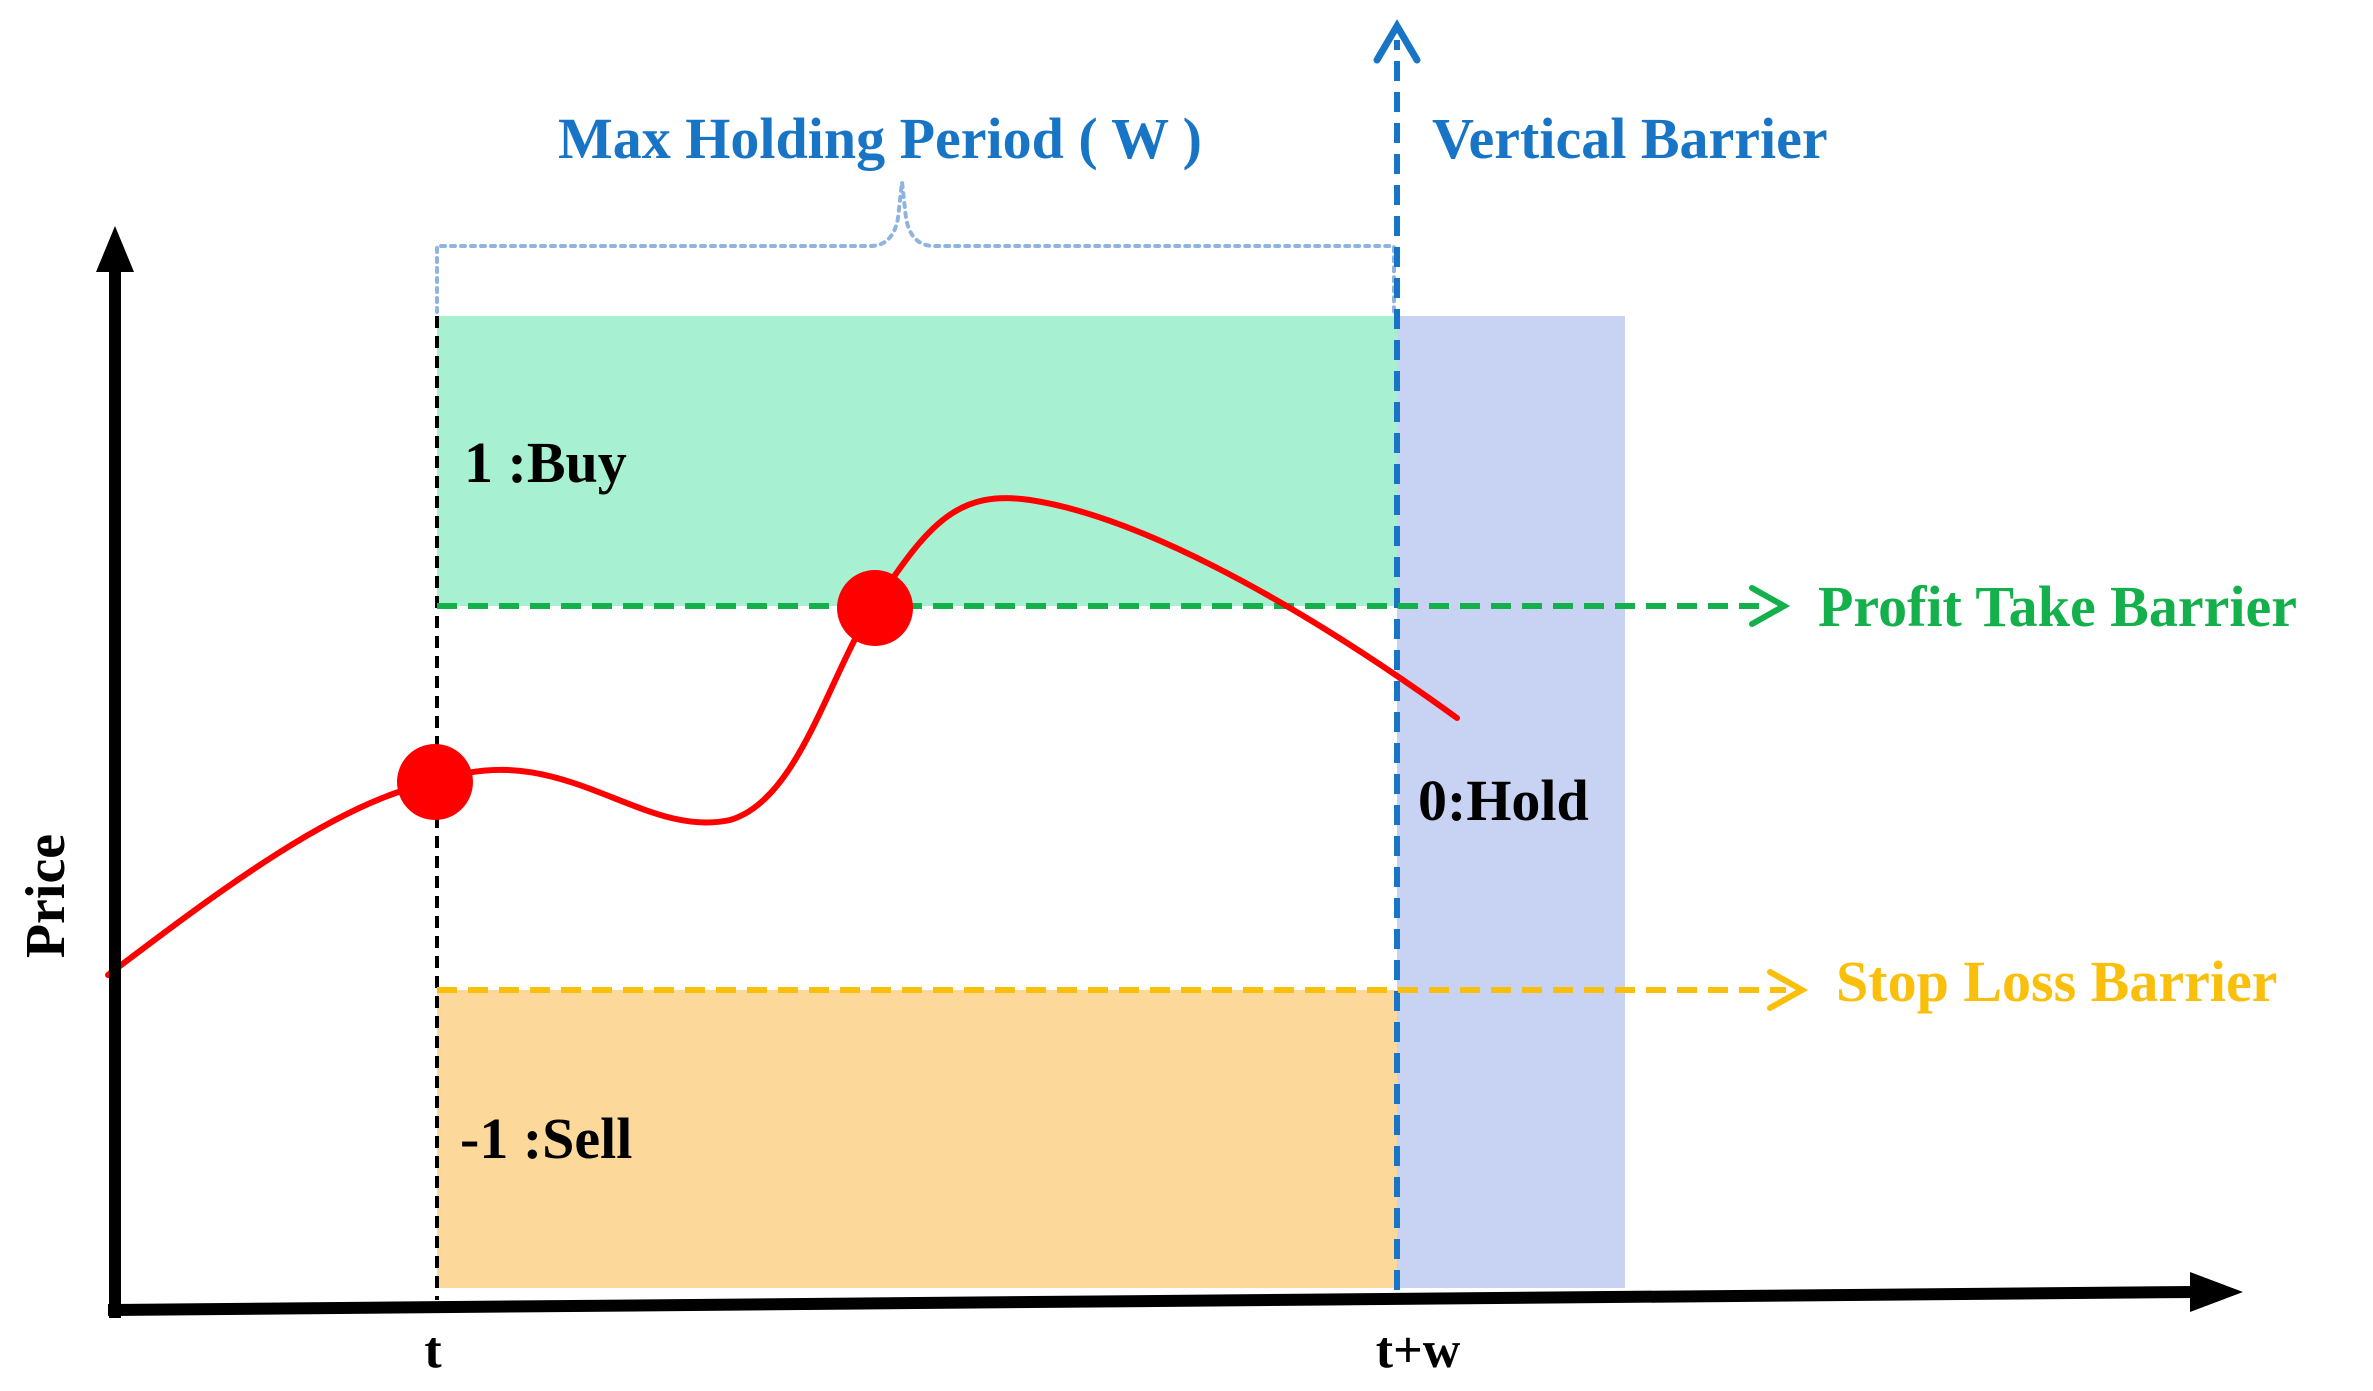 This screenshot has height=1391, width=2373. What do you see at coordinates (433, 1350) in the screenshot?
I see `x-tick-label-start: t` at bounding box center [433, 1350].